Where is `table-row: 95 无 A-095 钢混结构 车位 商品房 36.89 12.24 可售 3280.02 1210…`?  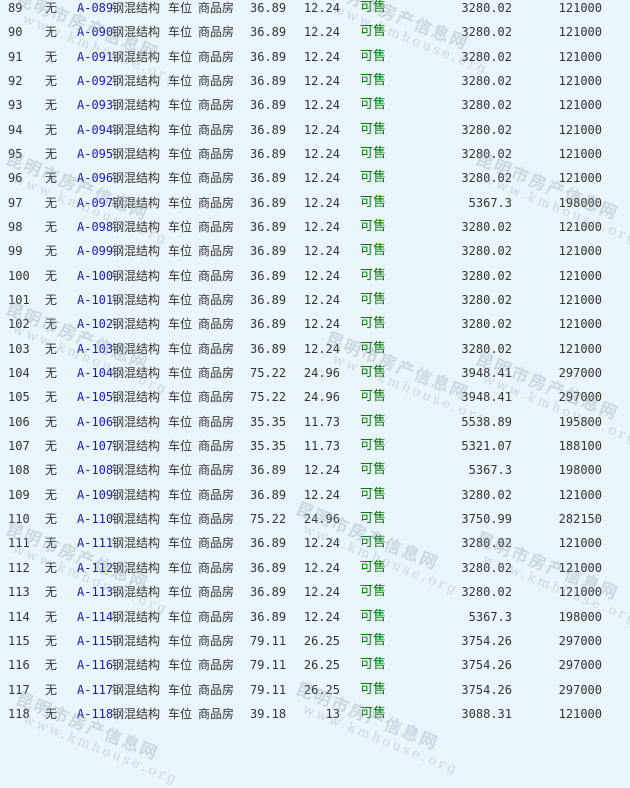
table-row: 95 无 A-095 钢混结构 车位 商品房 36.89 12.24 可售 3280.02 1210… is located at coordinates (315, 154).